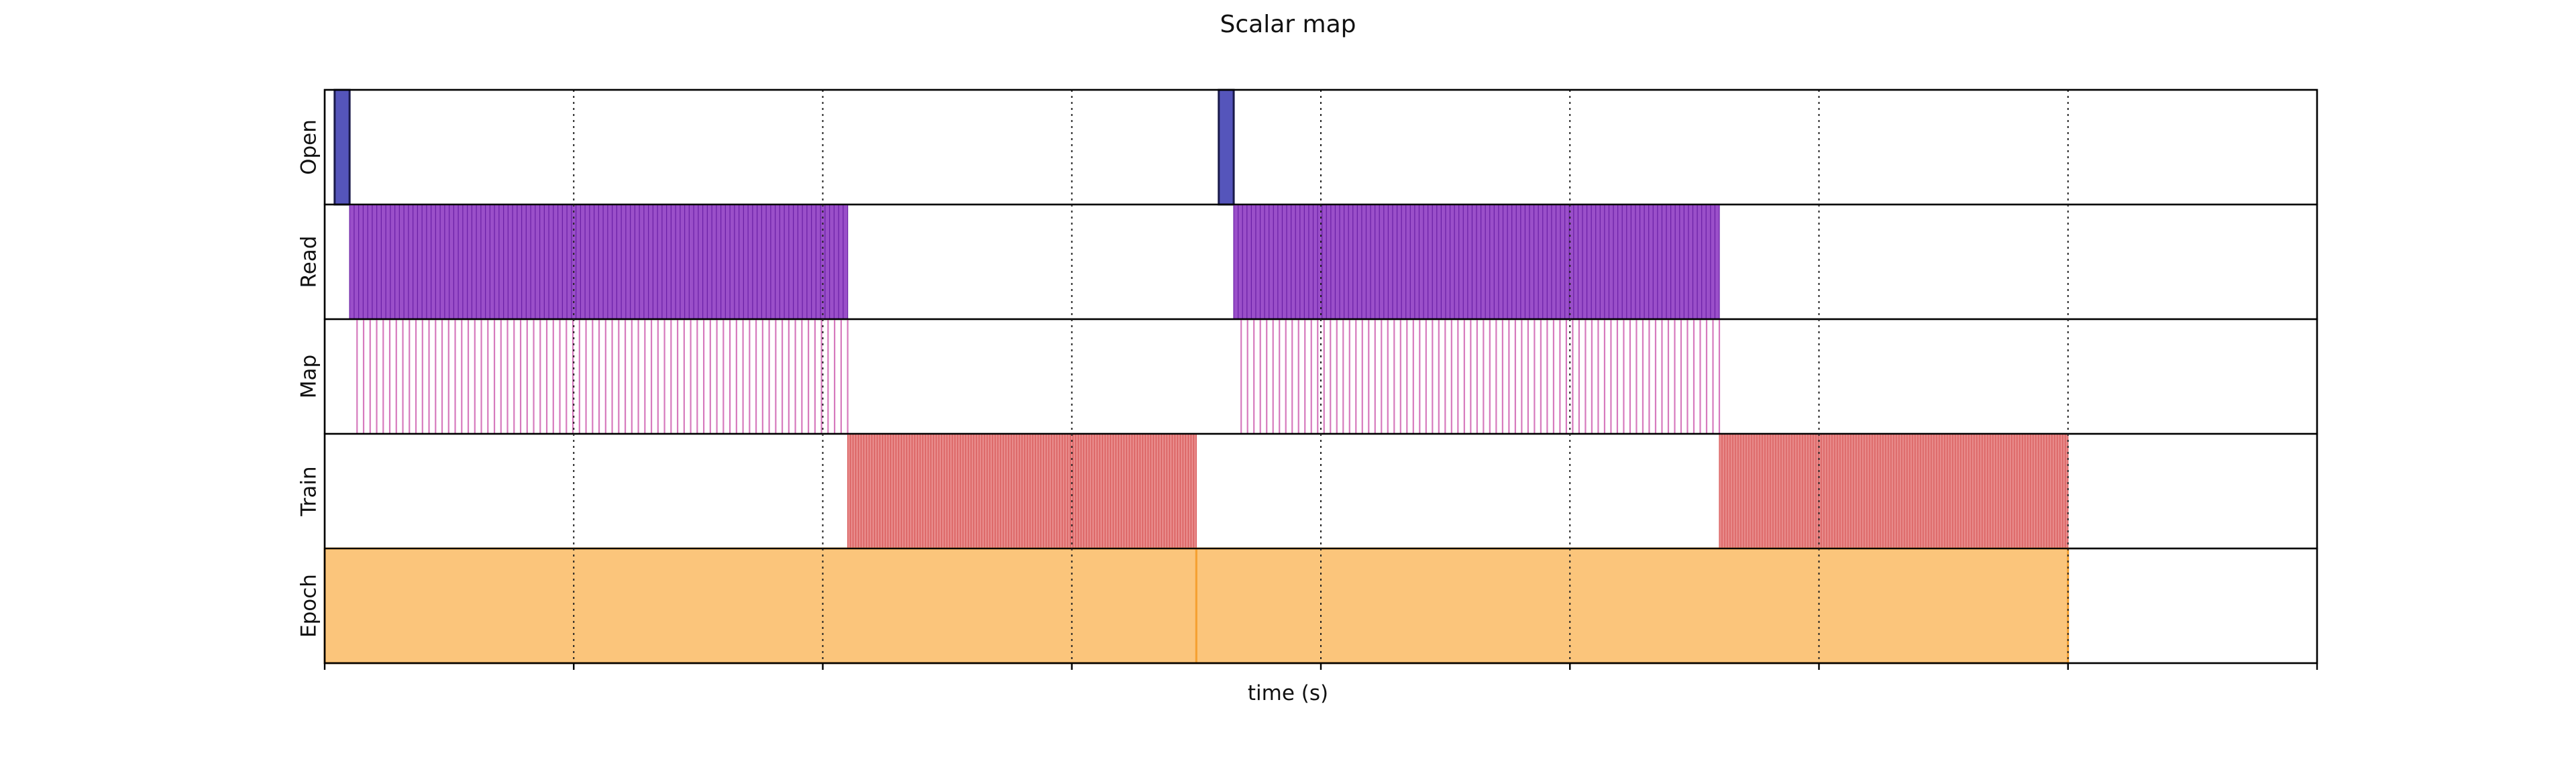  I want to click on lane-label-epoch: Epoch, so click(309, 606).